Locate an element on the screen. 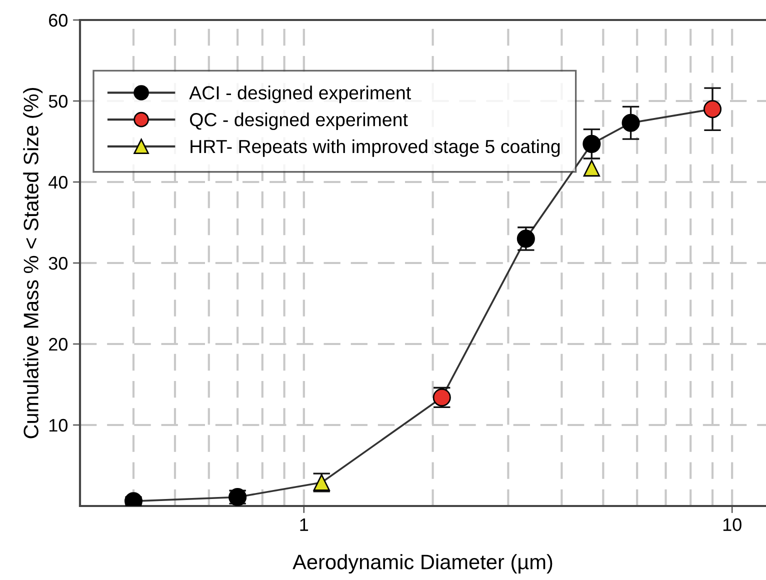 This screenshot has height=580, width=766. legend-label: ACI - designed experiment is located at coordinates (300, 95).